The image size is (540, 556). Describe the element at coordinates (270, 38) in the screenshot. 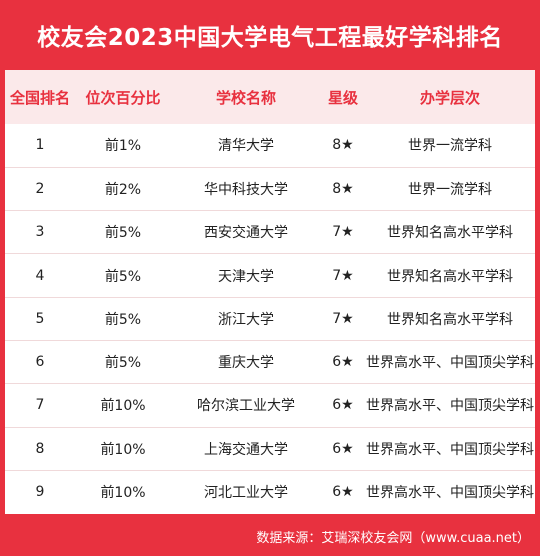

I see `page-title: 校友会2023中国大学电气工程最好学科排名` at that location.